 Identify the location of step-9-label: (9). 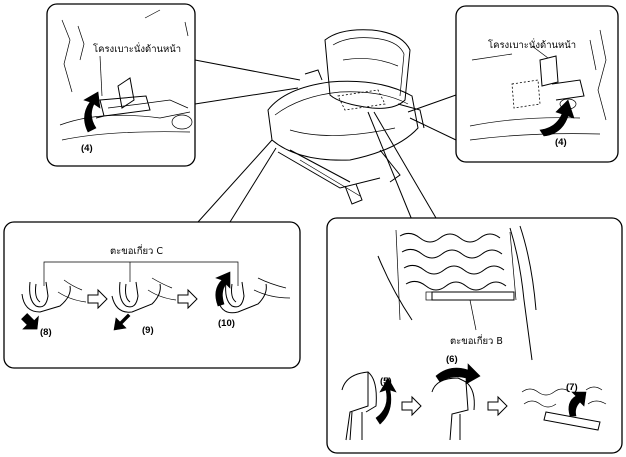
(148, 330).